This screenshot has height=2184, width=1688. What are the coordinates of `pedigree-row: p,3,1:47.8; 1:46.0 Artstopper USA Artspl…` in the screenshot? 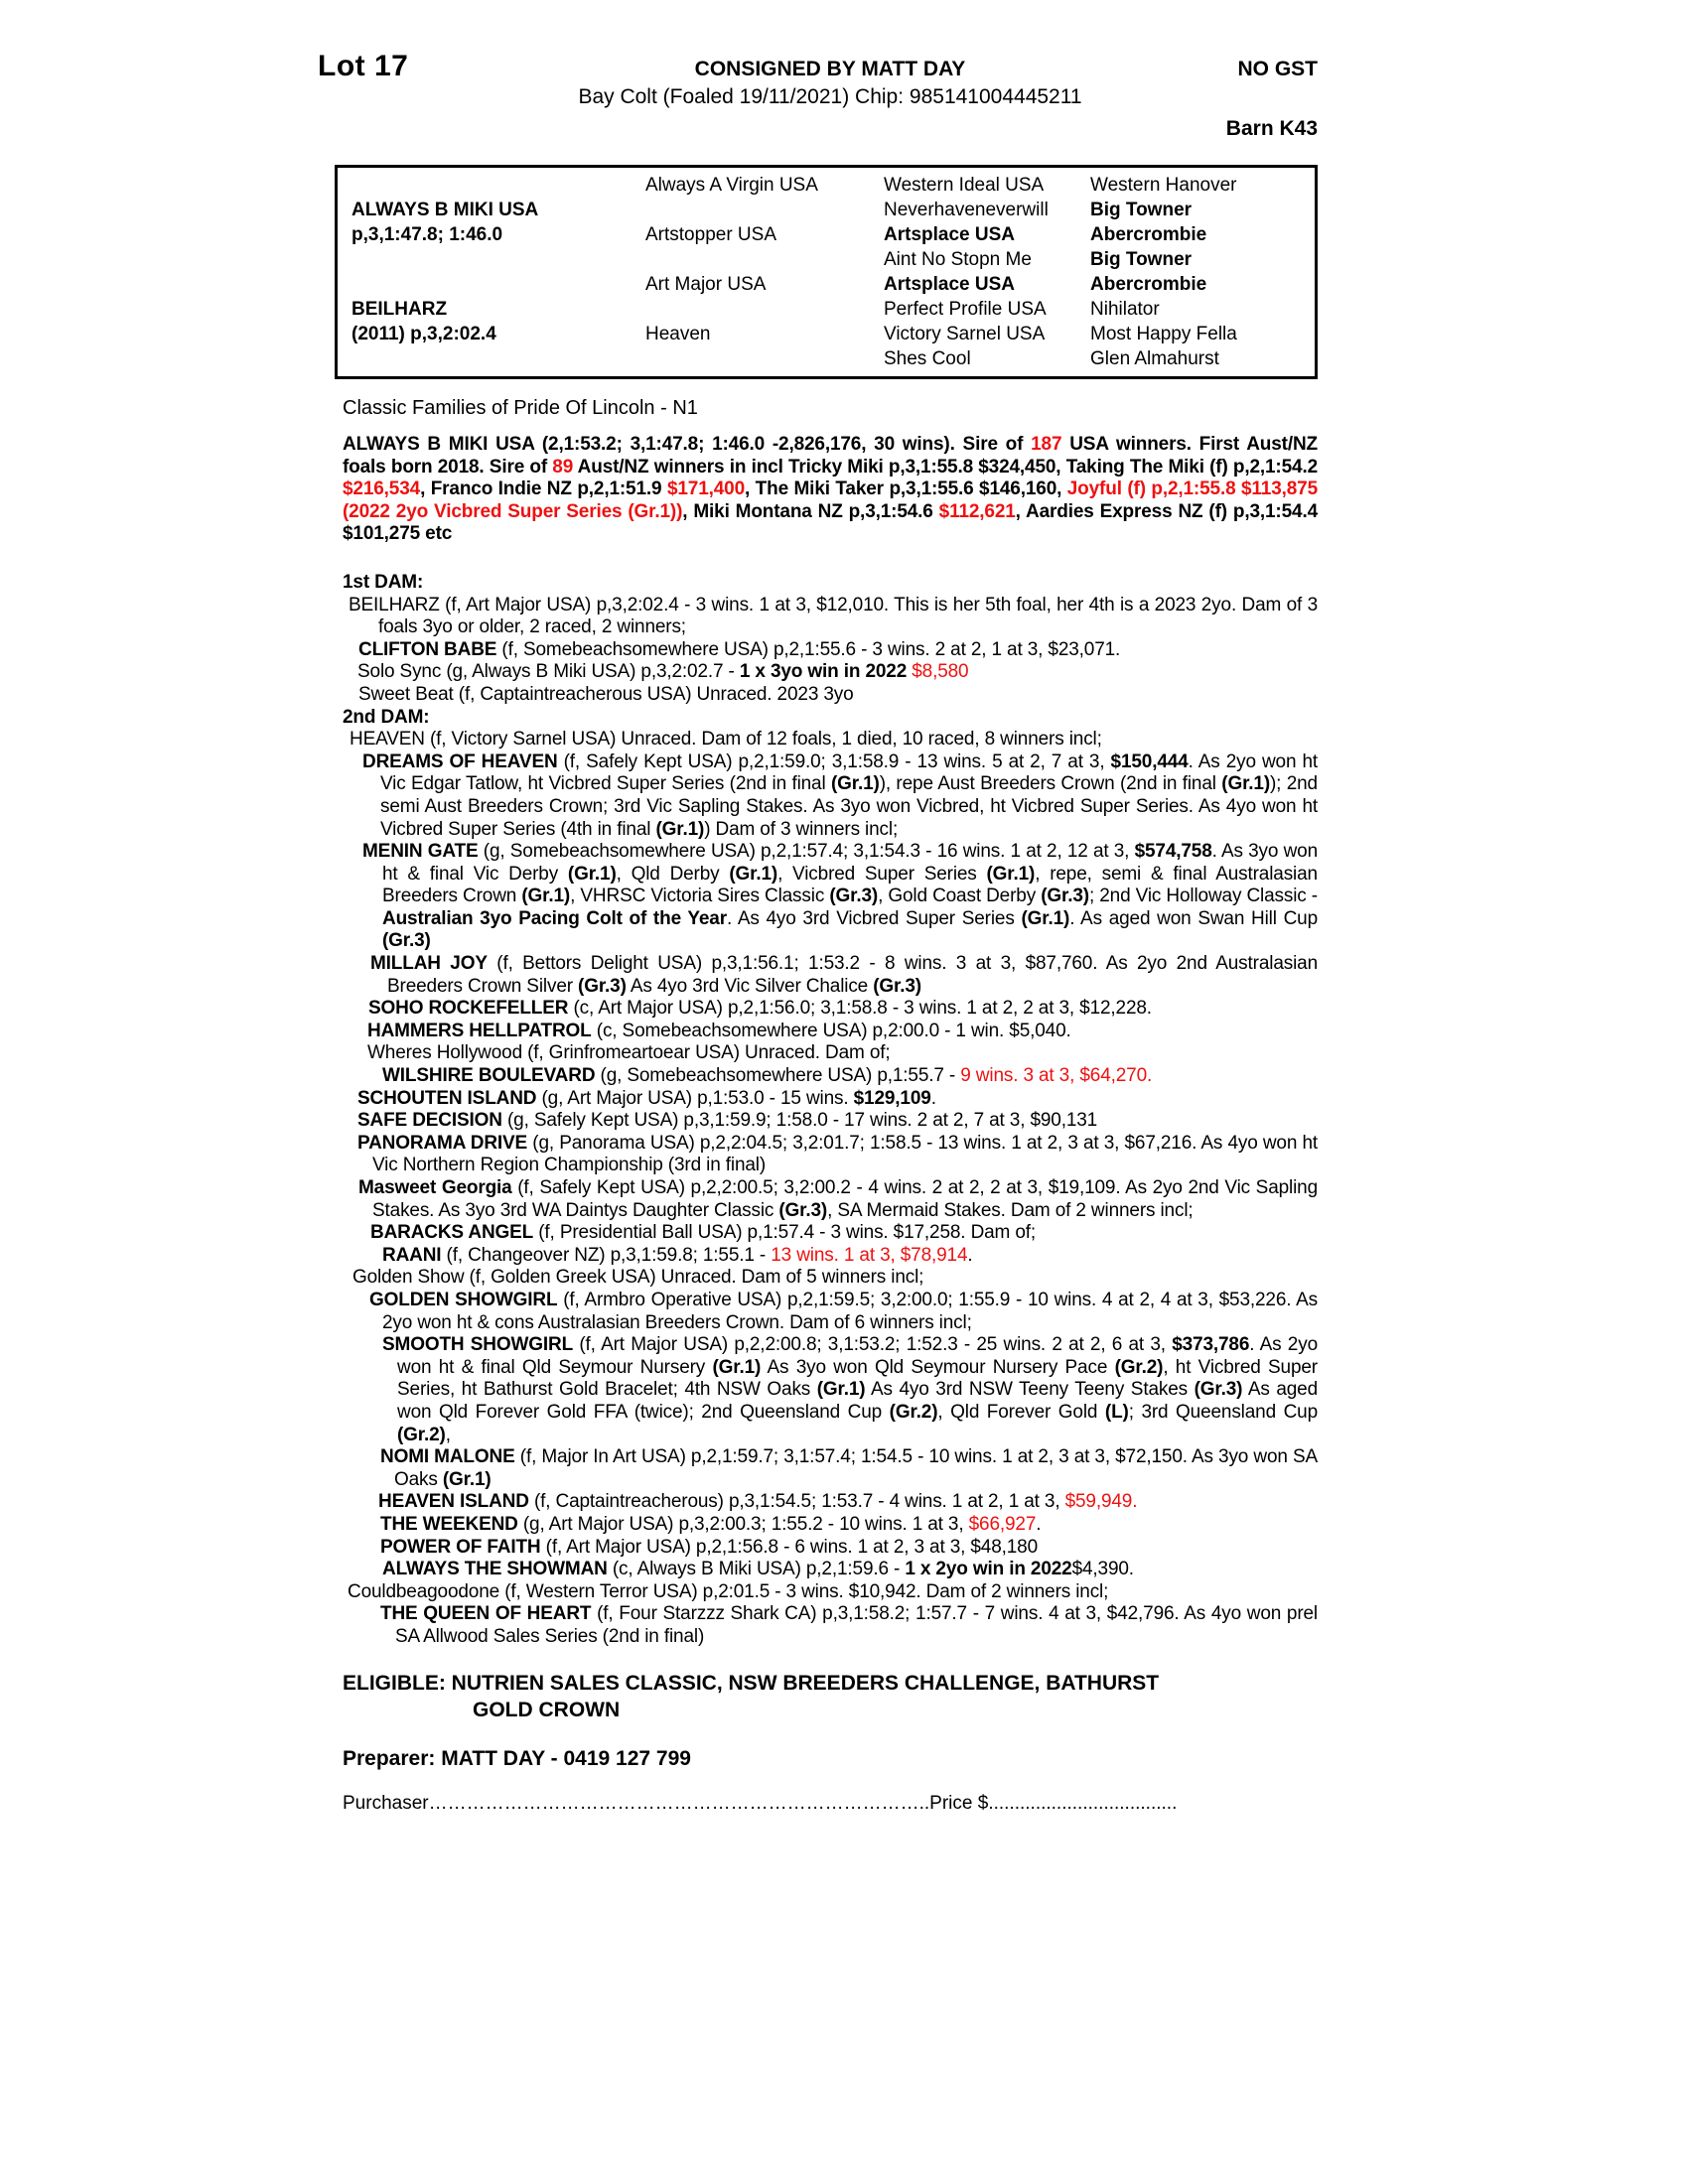 It's located at (826, 234).